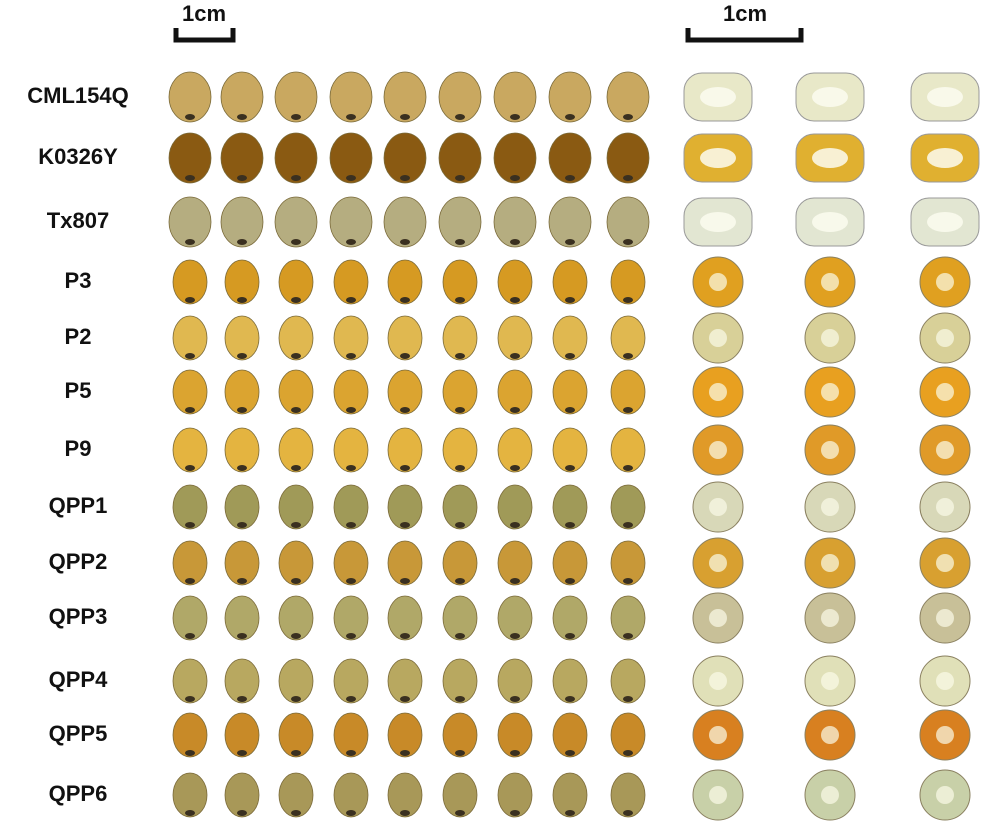 The image size is (1000, 824). I want to click on row-label: Tx807, so click(78, 220).